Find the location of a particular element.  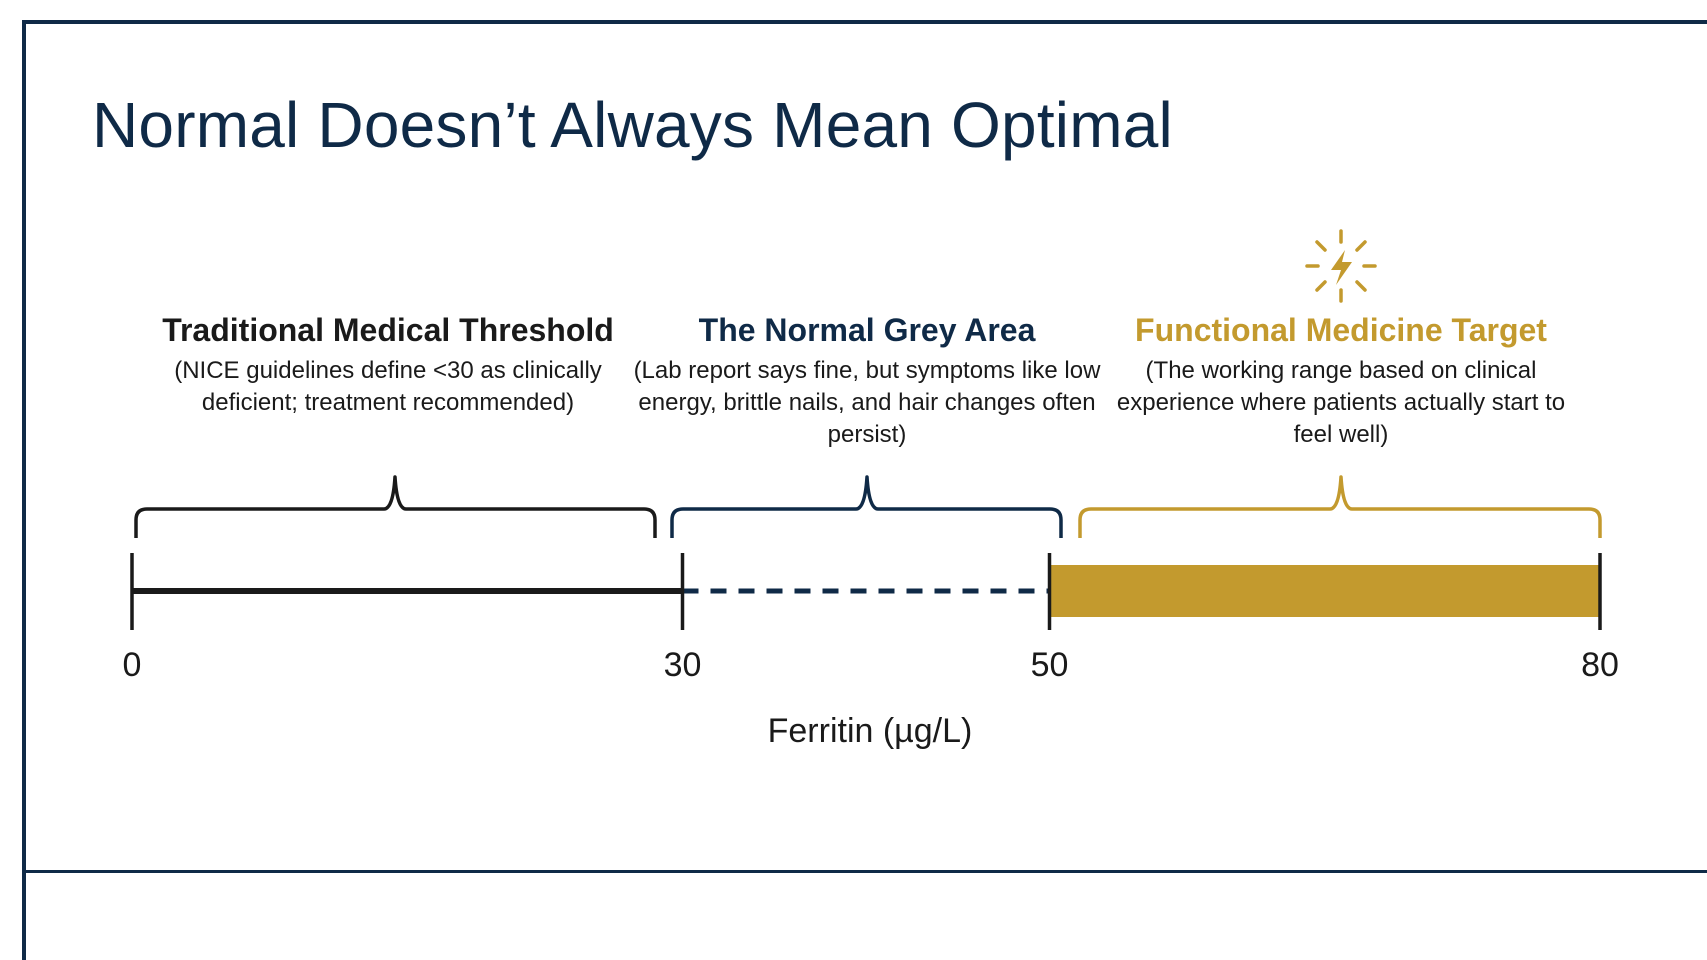

tick-label-1: 30 is located at coordinates (683, 665).